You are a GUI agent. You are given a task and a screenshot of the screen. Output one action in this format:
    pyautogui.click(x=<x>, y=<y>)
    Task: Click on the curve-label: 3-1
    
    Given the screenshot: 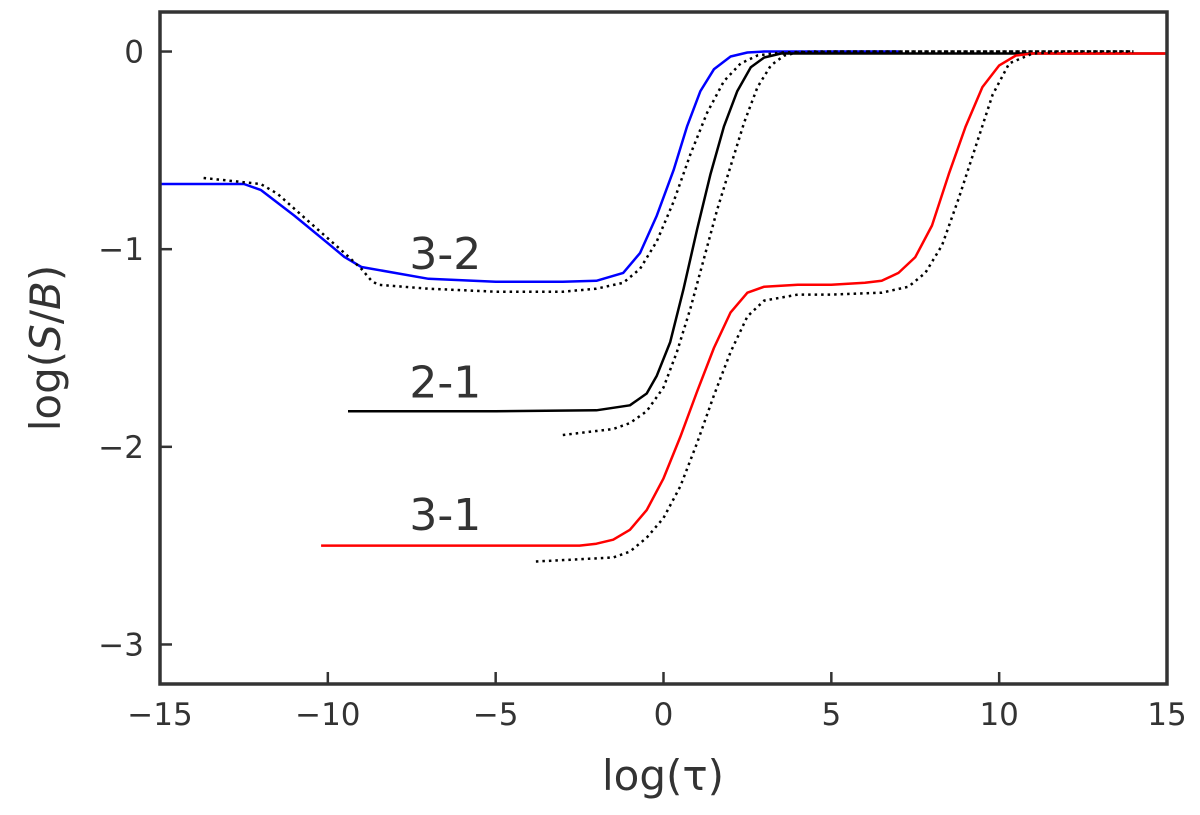 What is the action you would take?
    pyautogui.click(x=445, y=515)
    